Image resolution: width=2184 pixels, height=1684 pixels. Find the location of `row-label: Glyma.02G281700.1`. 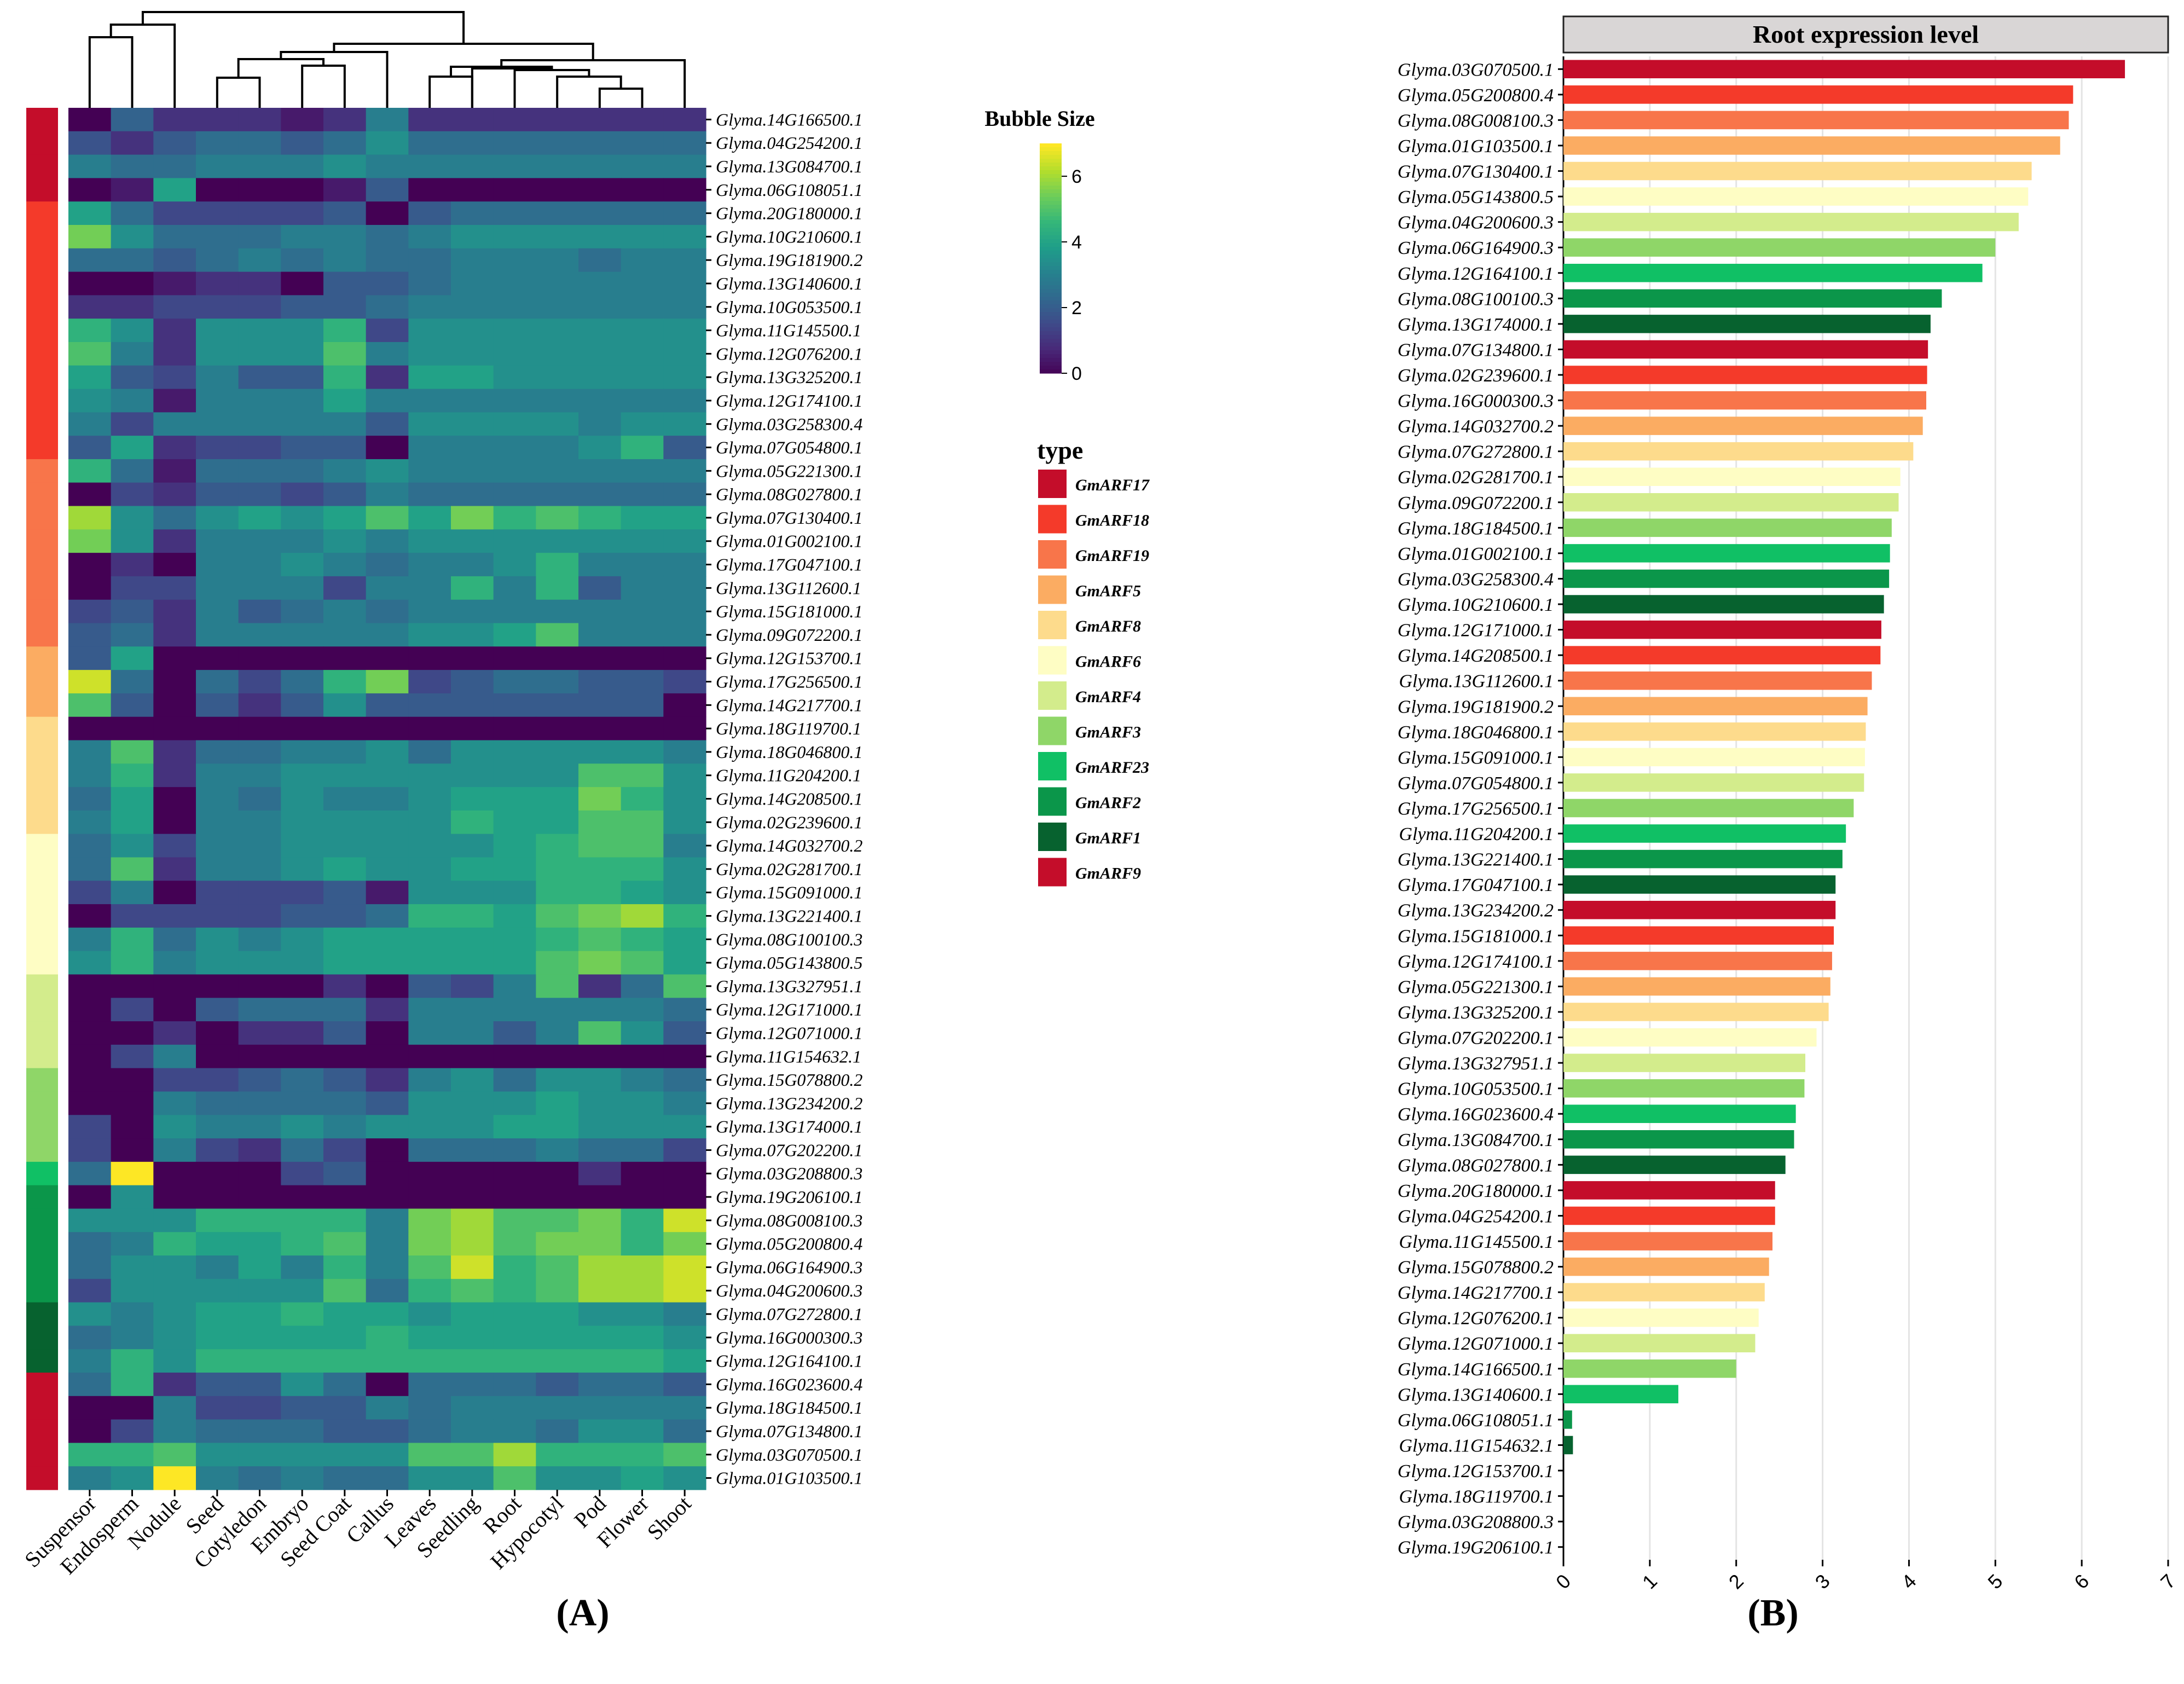

row-label: Glyma.02G281700.1 is located at coordinates (789, 869).